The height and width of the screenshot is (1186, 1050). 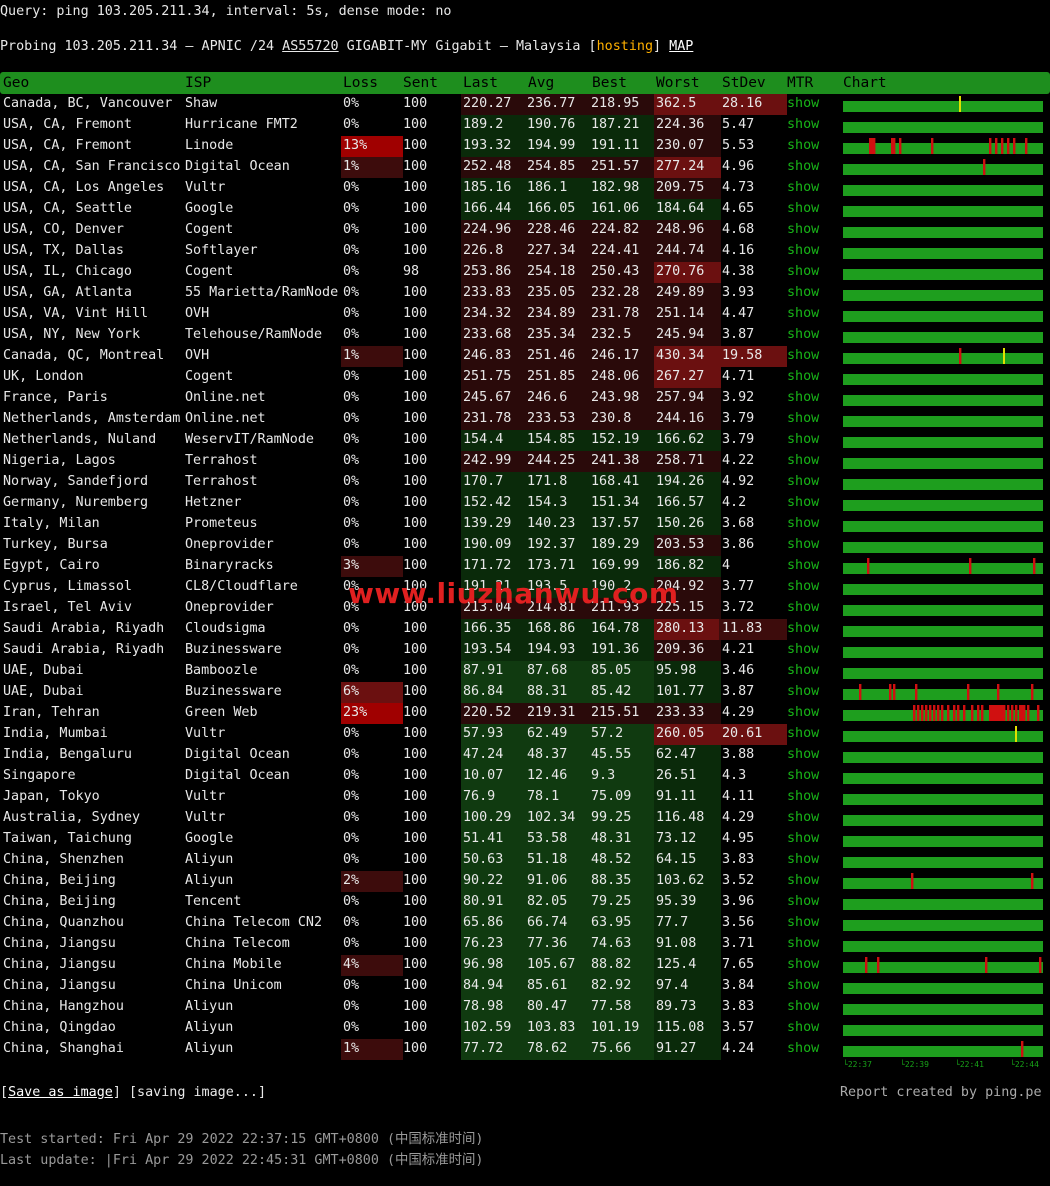 I want to click on last-cell: 226.8, so click(x=494, y=251).